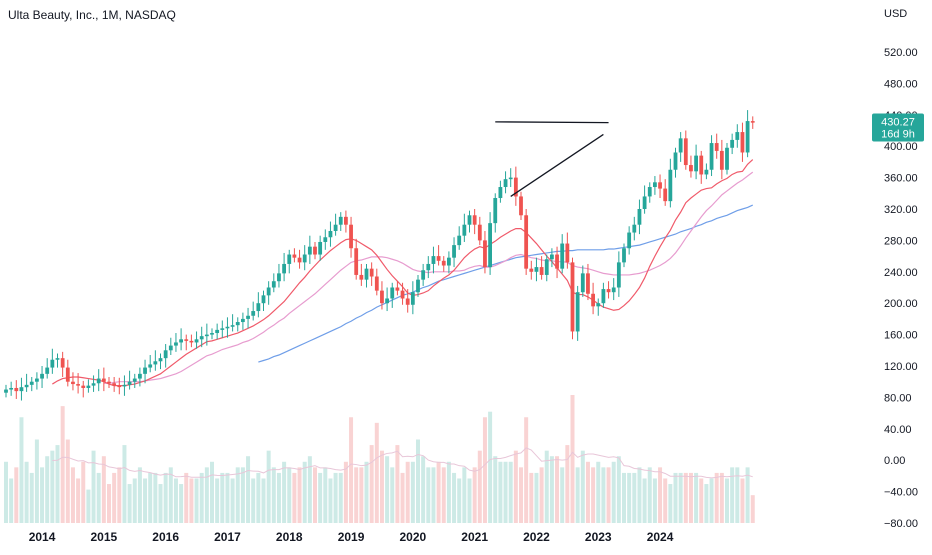  I want to click on time-tick-label: 2017, so click(227, 537).